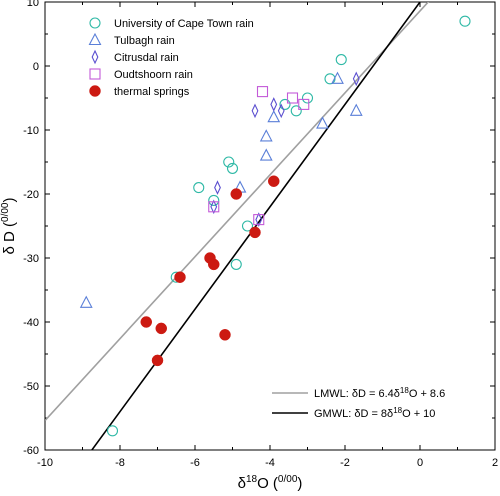 The height and width of the screenshot is (496, 500). I want to click on university-of-cape-town-rain-legend-marker, so click(95, 23).